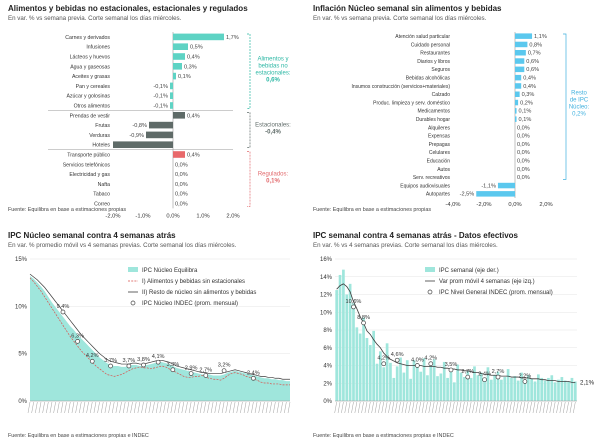 The height and width of the screenshot is (443, 599). Describe the element at coordinates (91, 77) in the screenshot. I see `category-label: Aceites y grasas` at that location.